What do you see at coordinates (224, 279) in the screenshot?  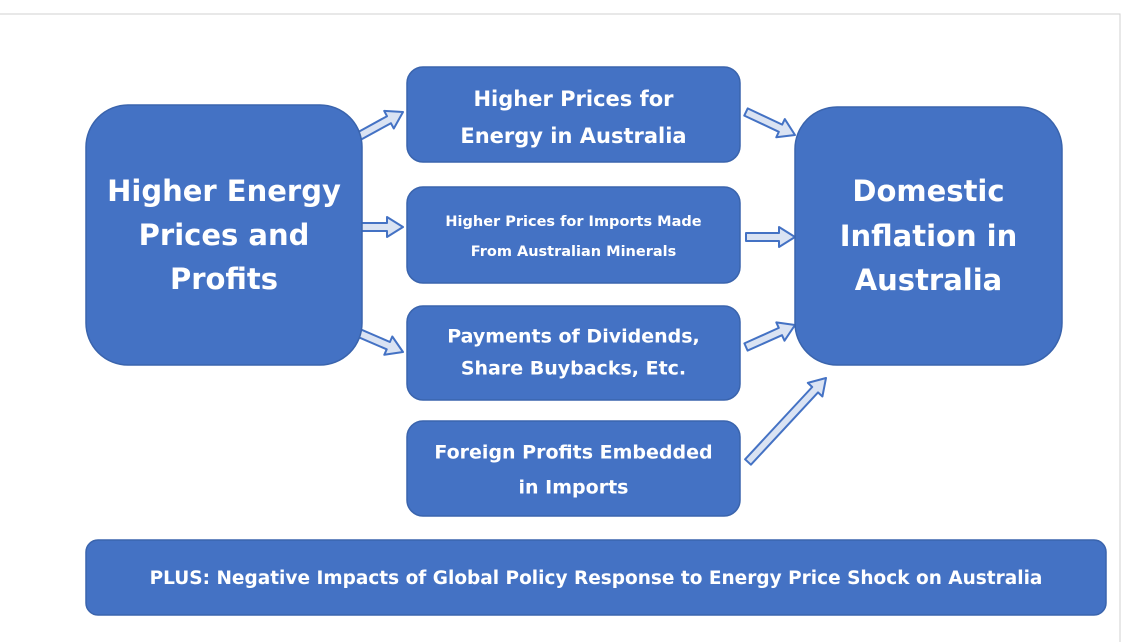 I see `node-label: Profits` at bounding box center [224, 279].